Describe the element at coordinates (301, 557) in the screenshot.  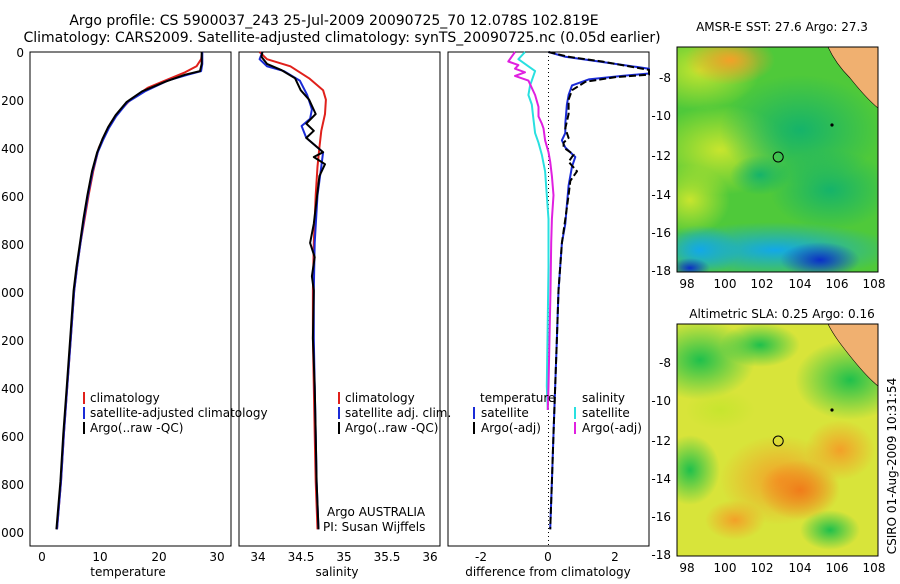
I see `x-tick-label: 34.5` at that location.